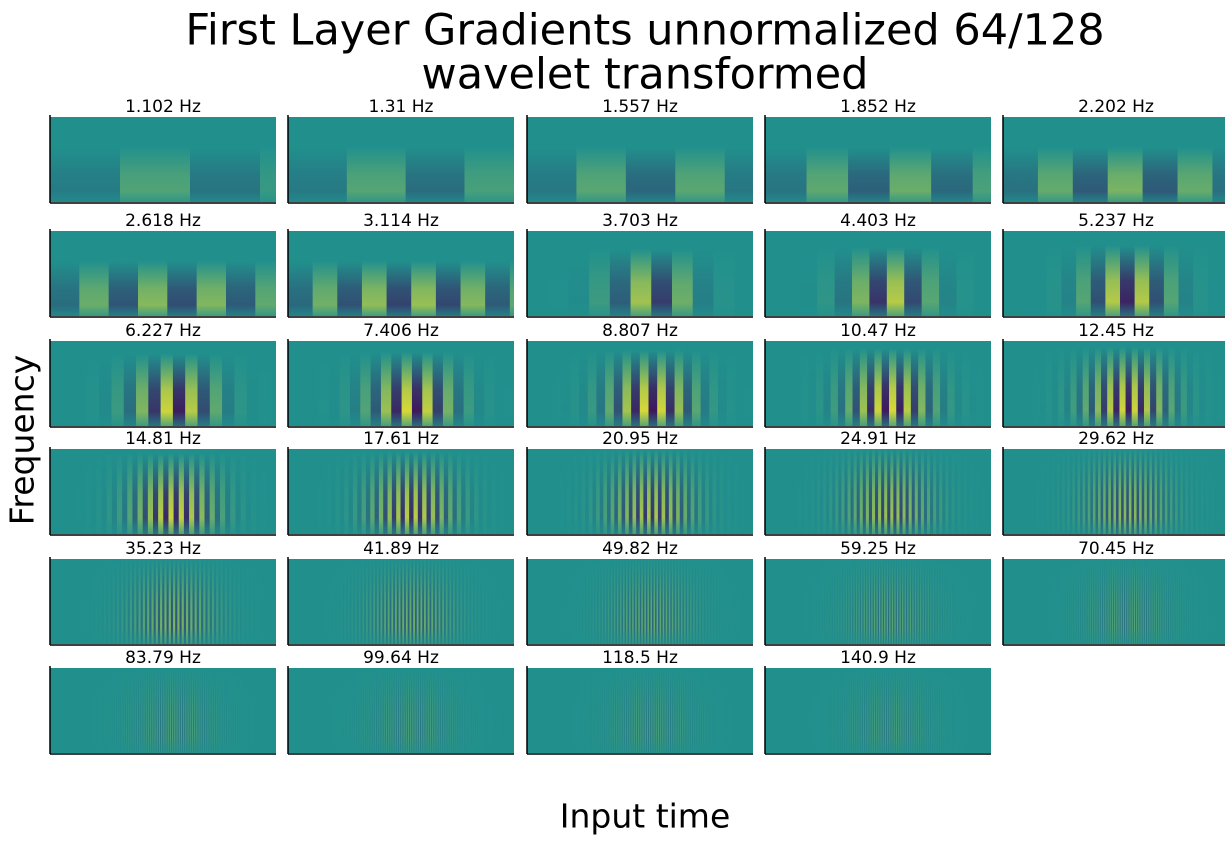 The image size is (1225, 841). Describe the element at coordinates (162, 383) in the screenshot. I see `heatmap-panel` at that location.